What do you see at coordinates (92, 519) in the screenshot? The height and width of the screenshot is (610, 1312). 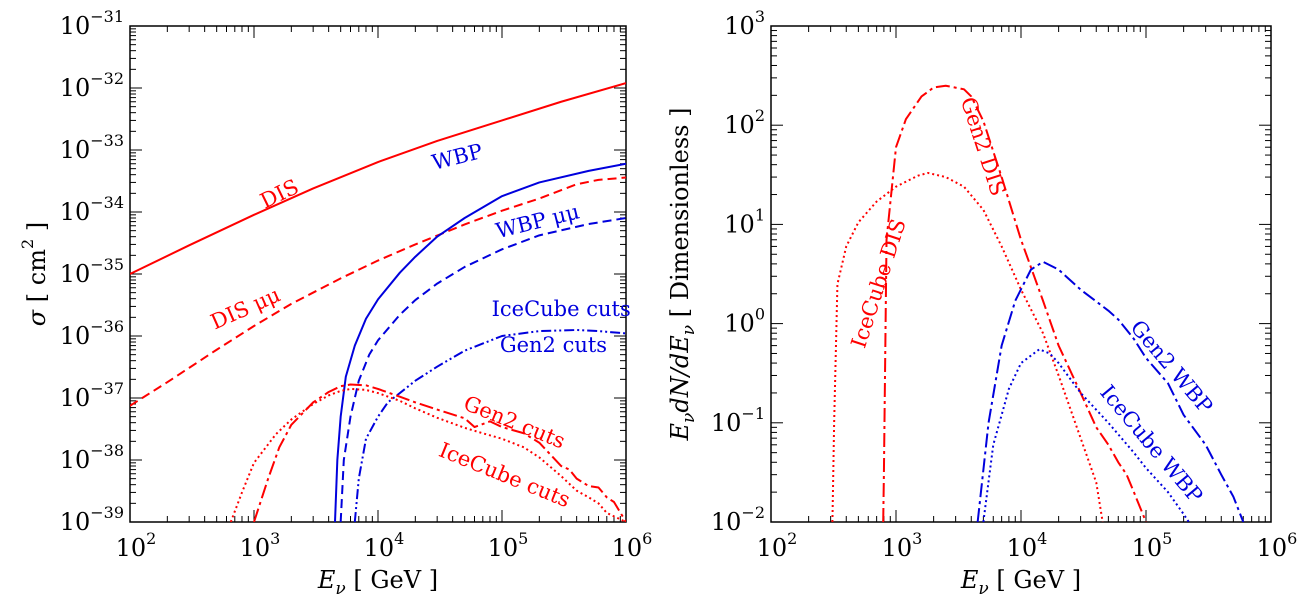 I see `y-tick-label: 10⁻³⁹` at bounding box center [92, 519].